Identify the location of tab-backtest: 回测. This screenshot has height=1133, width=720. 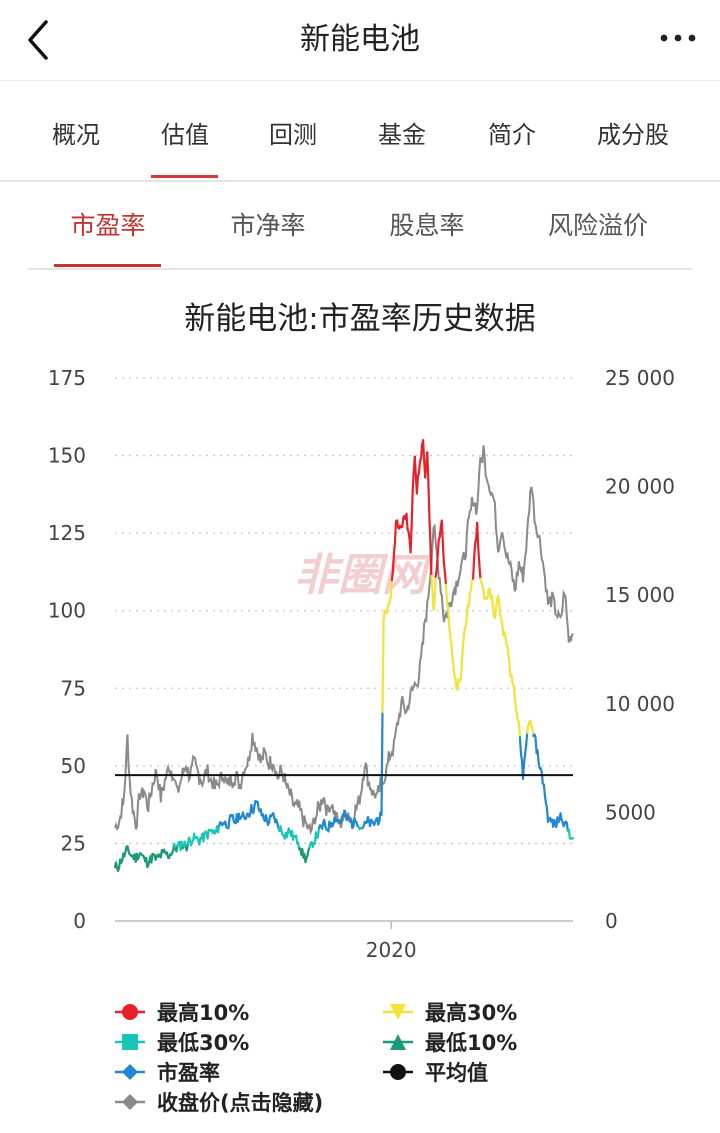
(293, 135).